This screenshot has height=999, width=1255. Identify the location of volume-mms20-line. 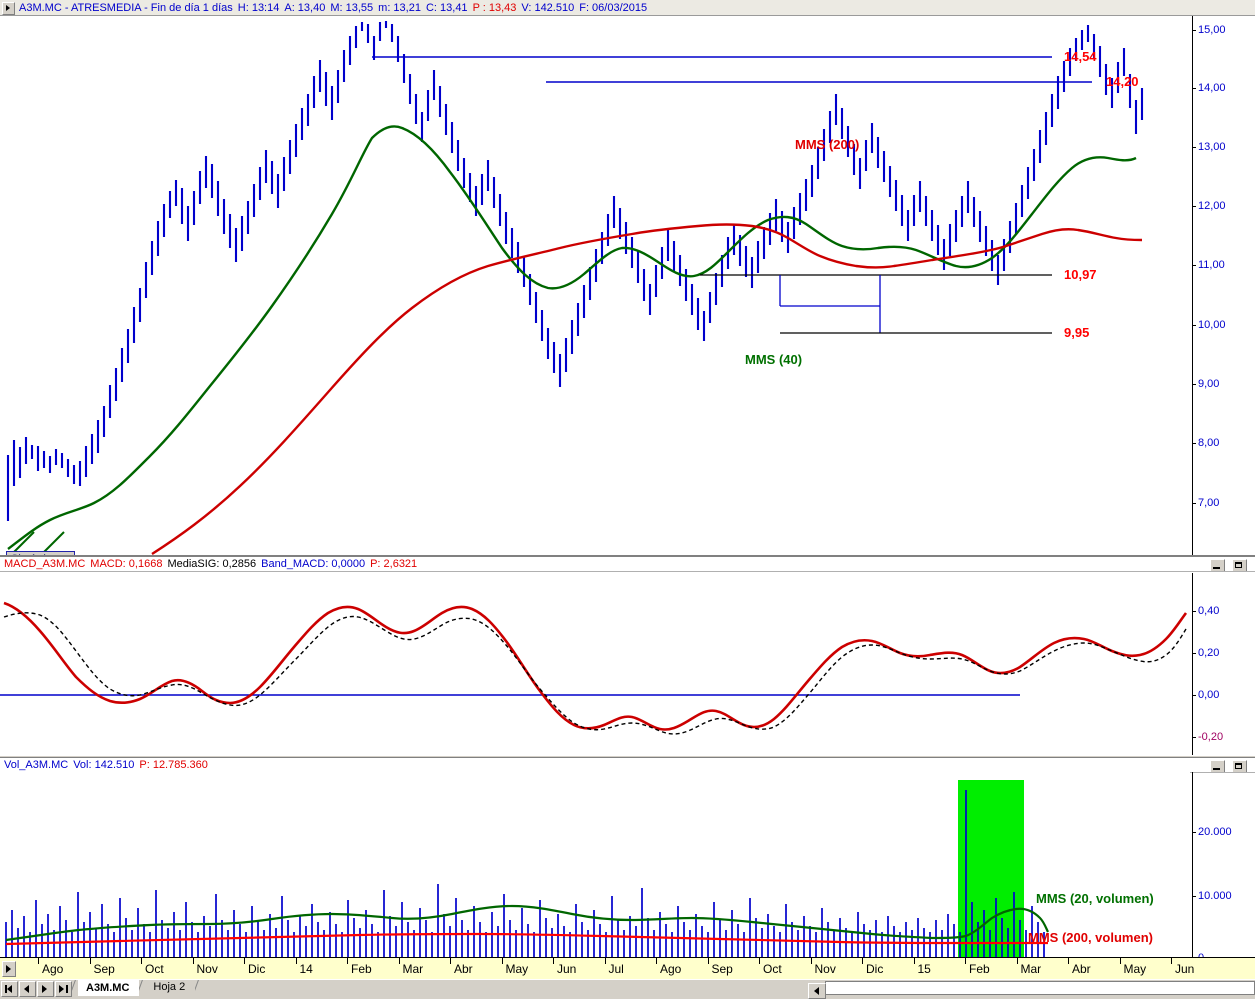
(527, 923).